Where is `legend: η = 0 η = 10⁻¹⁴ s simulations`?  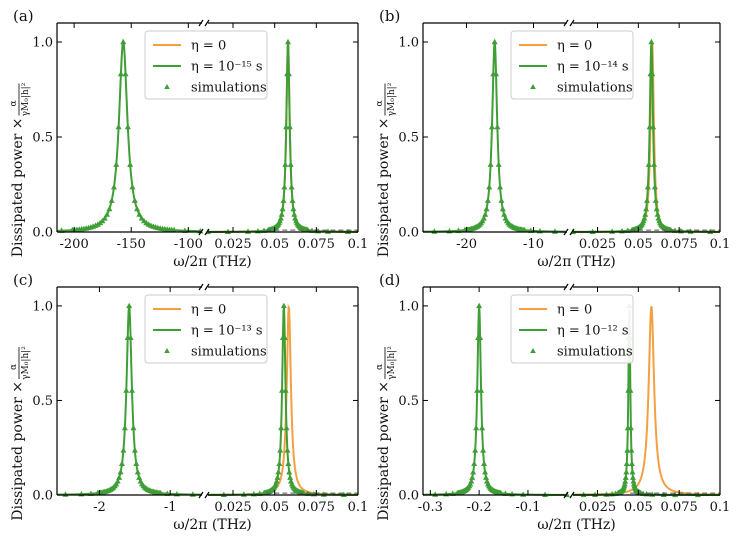 legend: η = 0 η = 10⁻¹⁴ s simulations is located at coordinates (572, 65).